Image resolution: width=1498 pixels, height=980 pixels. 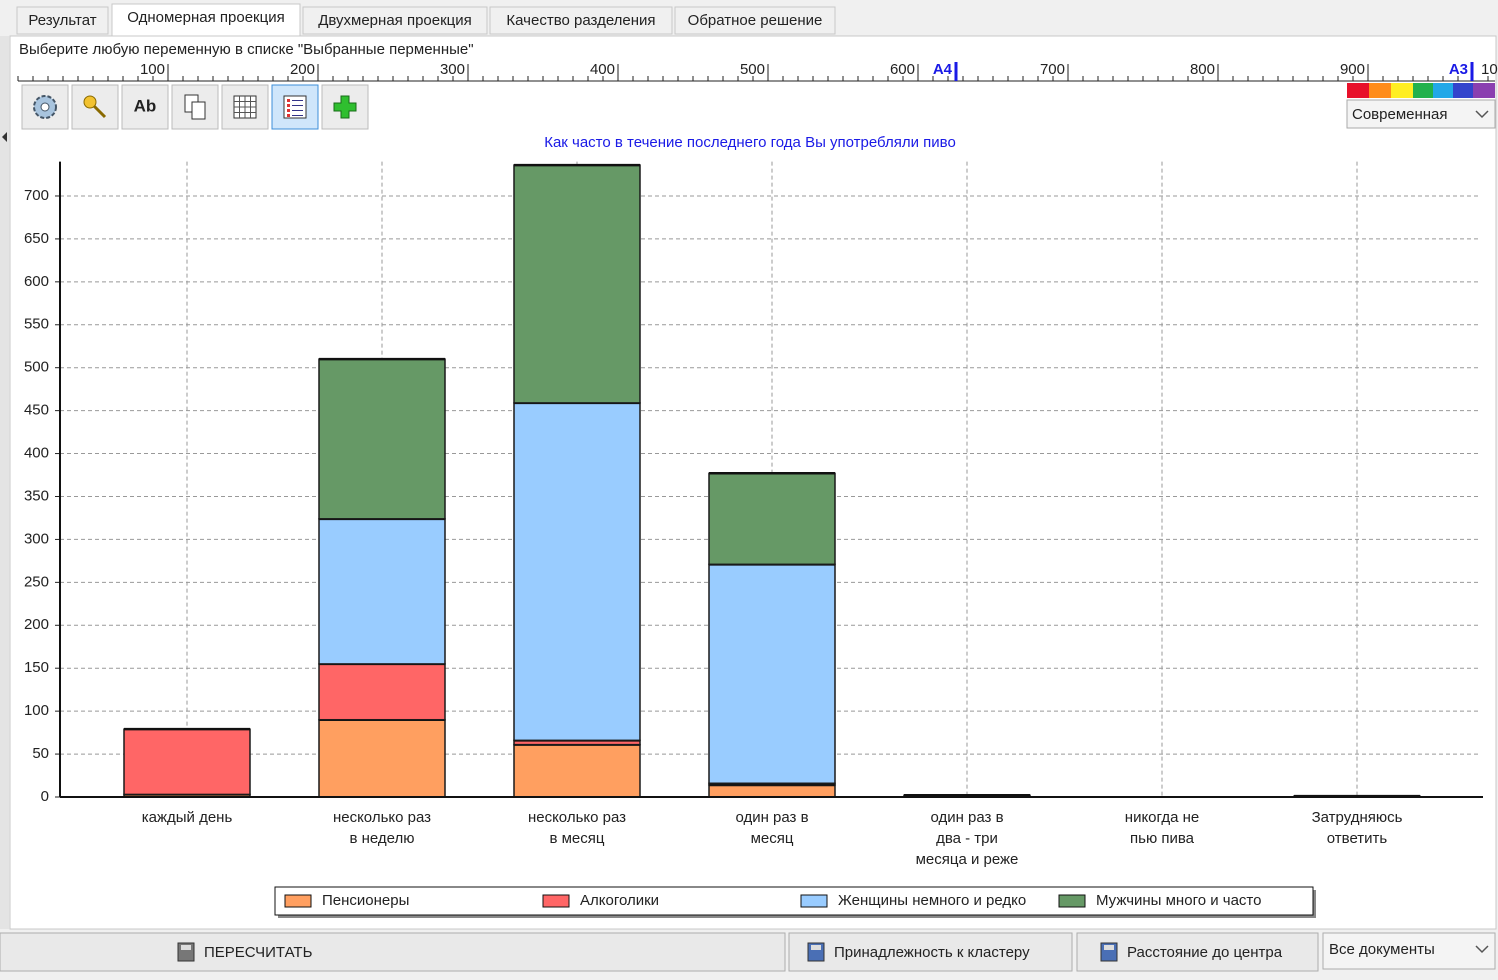 I want to click on y-tick-label: 400, so click(x=36, y=453).